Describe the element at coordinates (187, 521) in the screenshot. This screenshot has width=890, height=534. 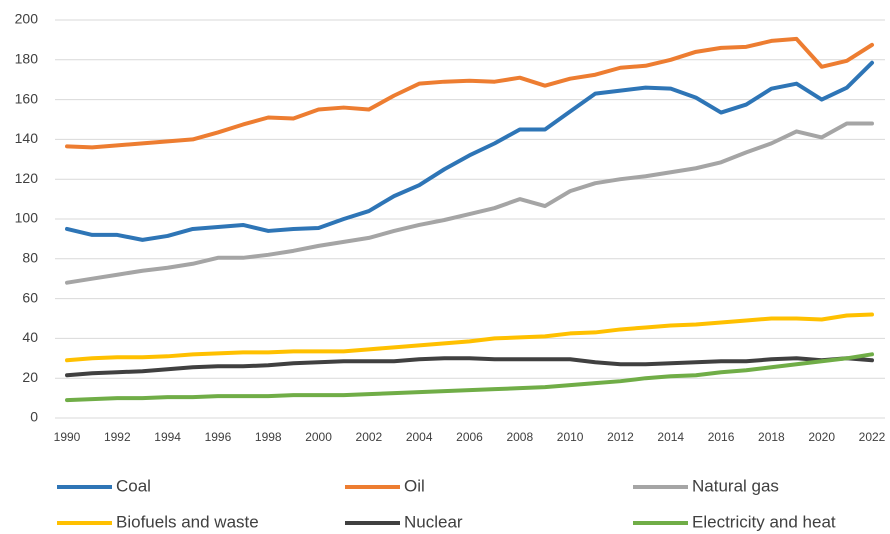
I see `legend-label: Biofuels and waste` at that location.